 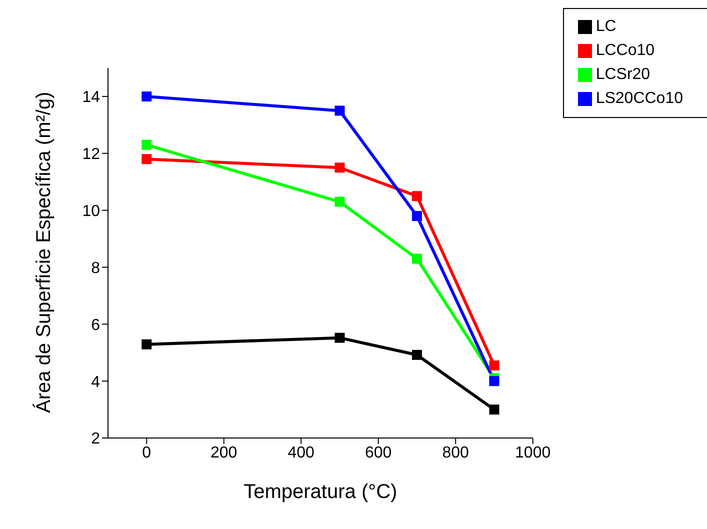 What do you see at coordinates (91, 211) in the screenshot?
I see `y-tick-label: 10` at bounding box center [91, 211].